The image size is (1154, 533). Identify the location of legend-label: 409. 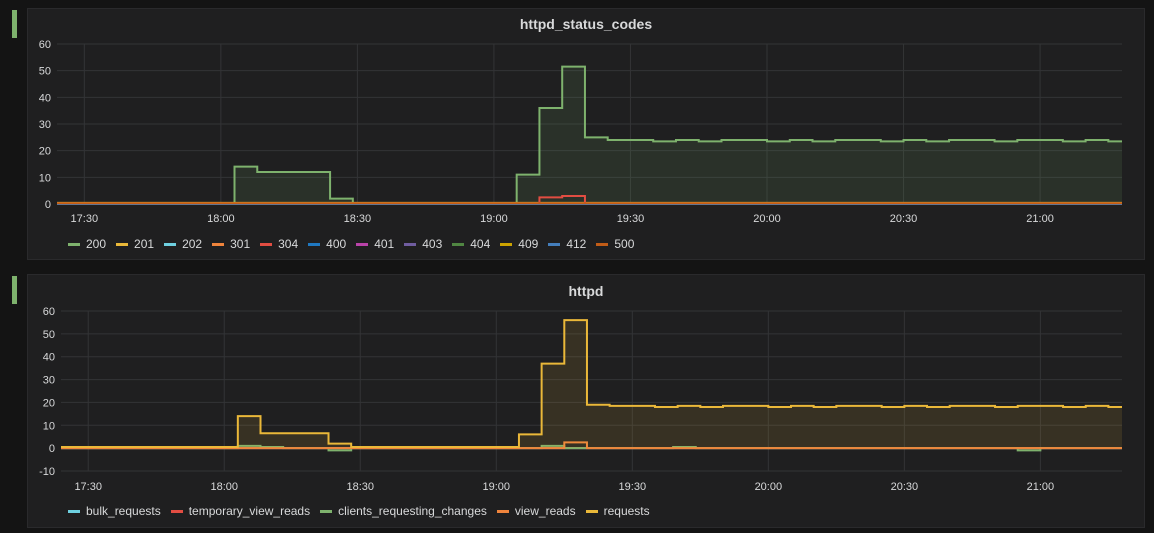
(528, 244).